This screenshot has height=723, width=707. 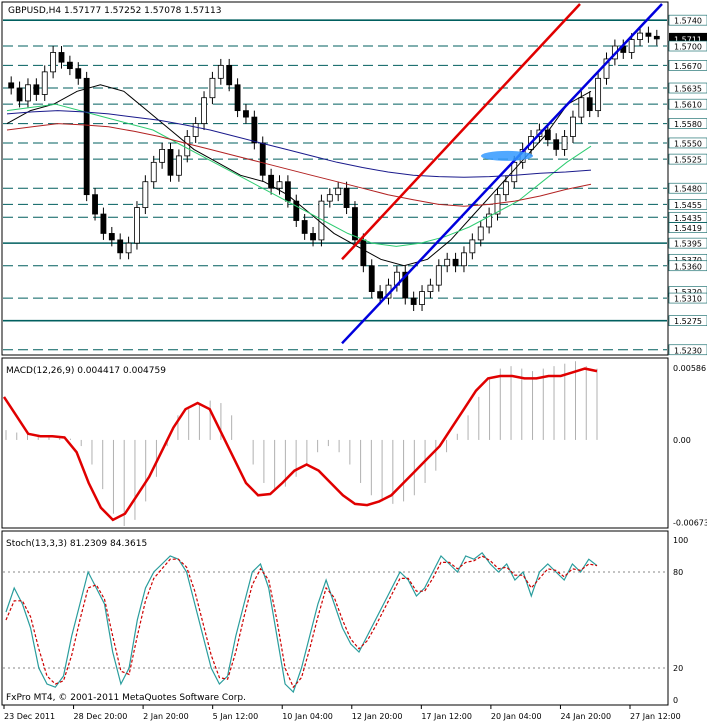 I want to click on price-tick-label: 1.5435, so click(x=688, y=218).